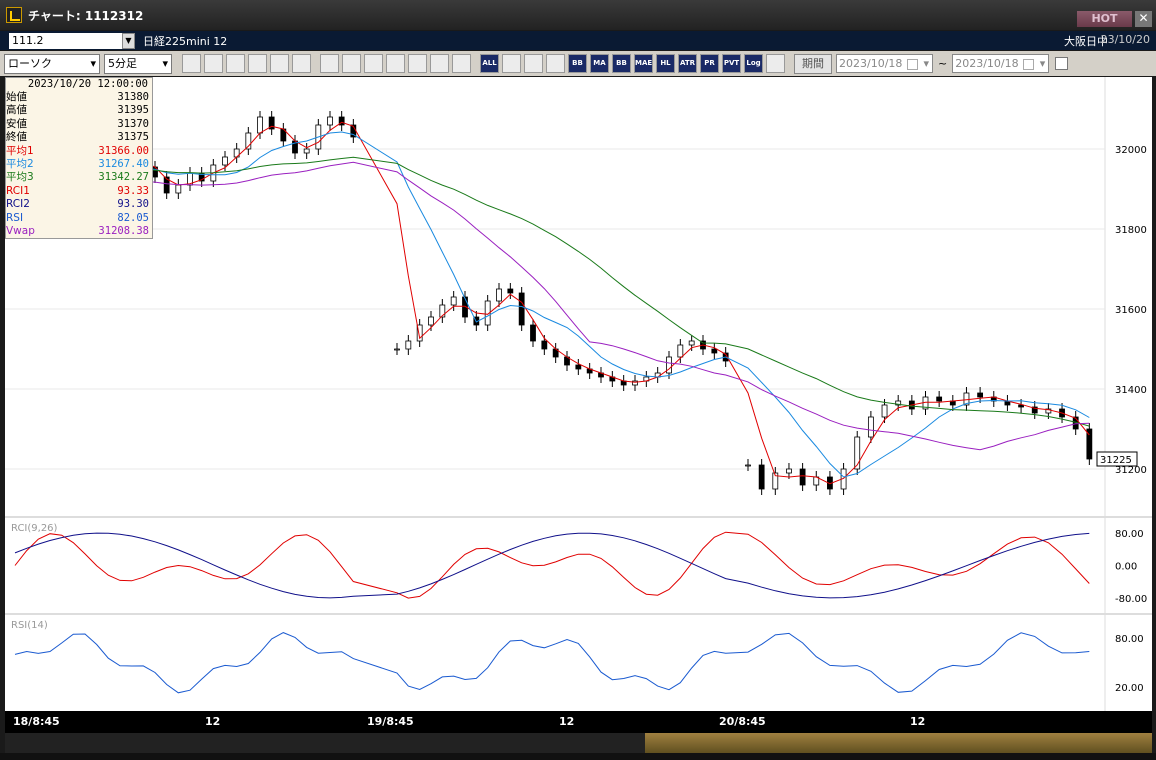 The height and width of the screenshot is (760, 1156). I want to click on info-key: Vwap, so click(20, 230).